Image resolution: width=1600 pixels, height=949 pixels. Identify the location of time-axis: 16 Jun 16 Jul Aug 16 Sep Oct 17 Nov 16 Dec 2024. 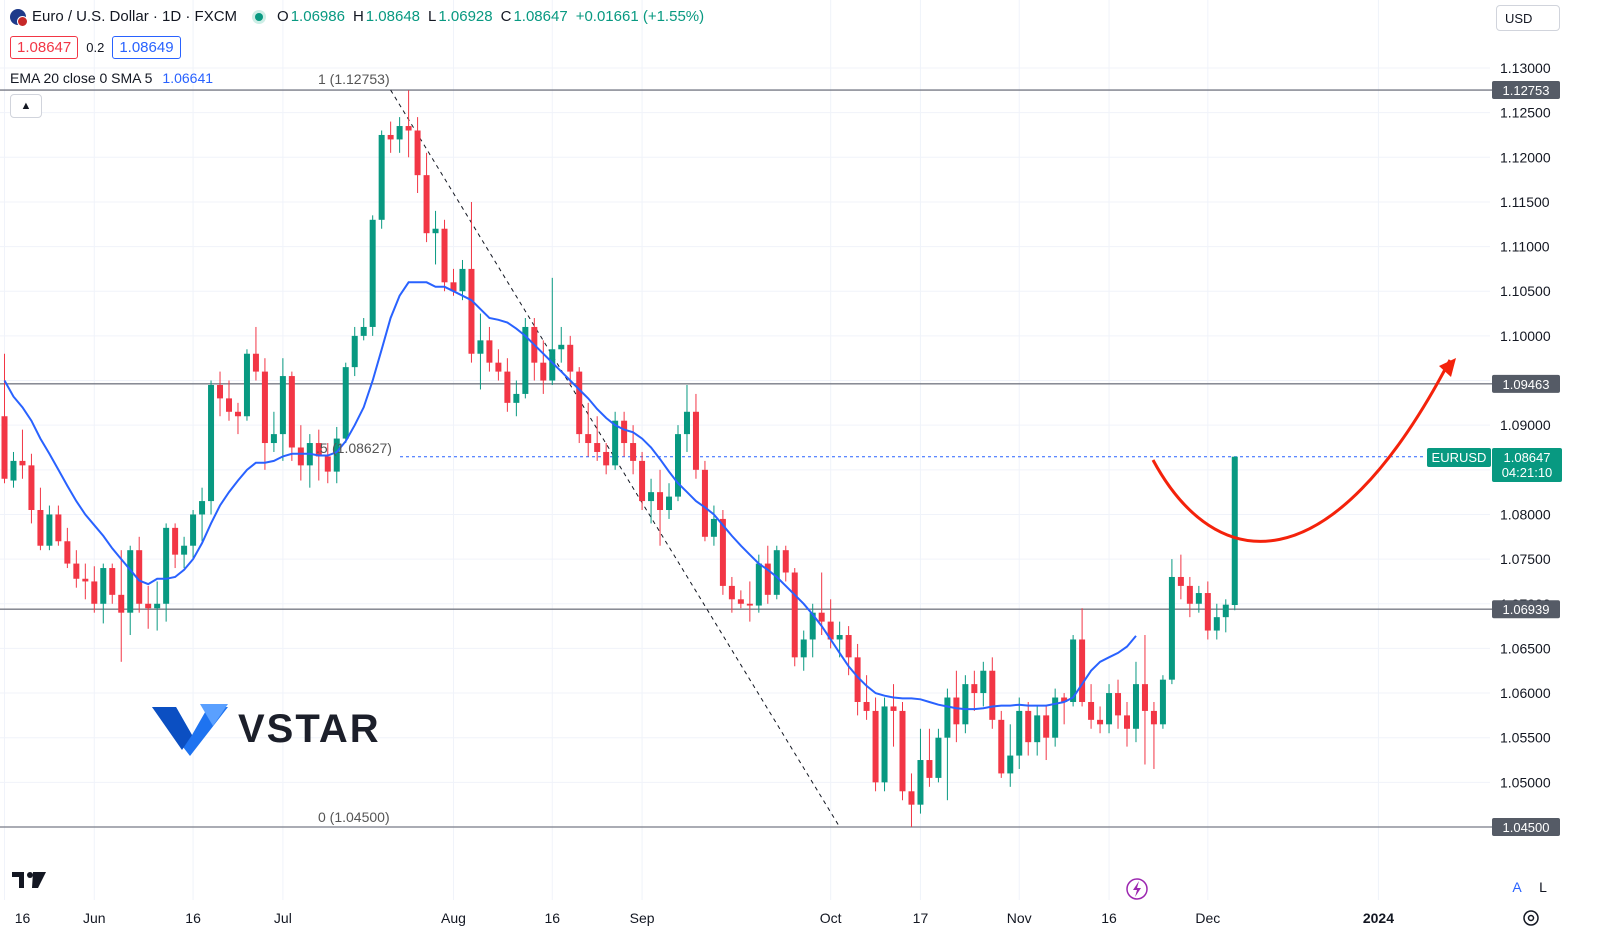
(705, 918).